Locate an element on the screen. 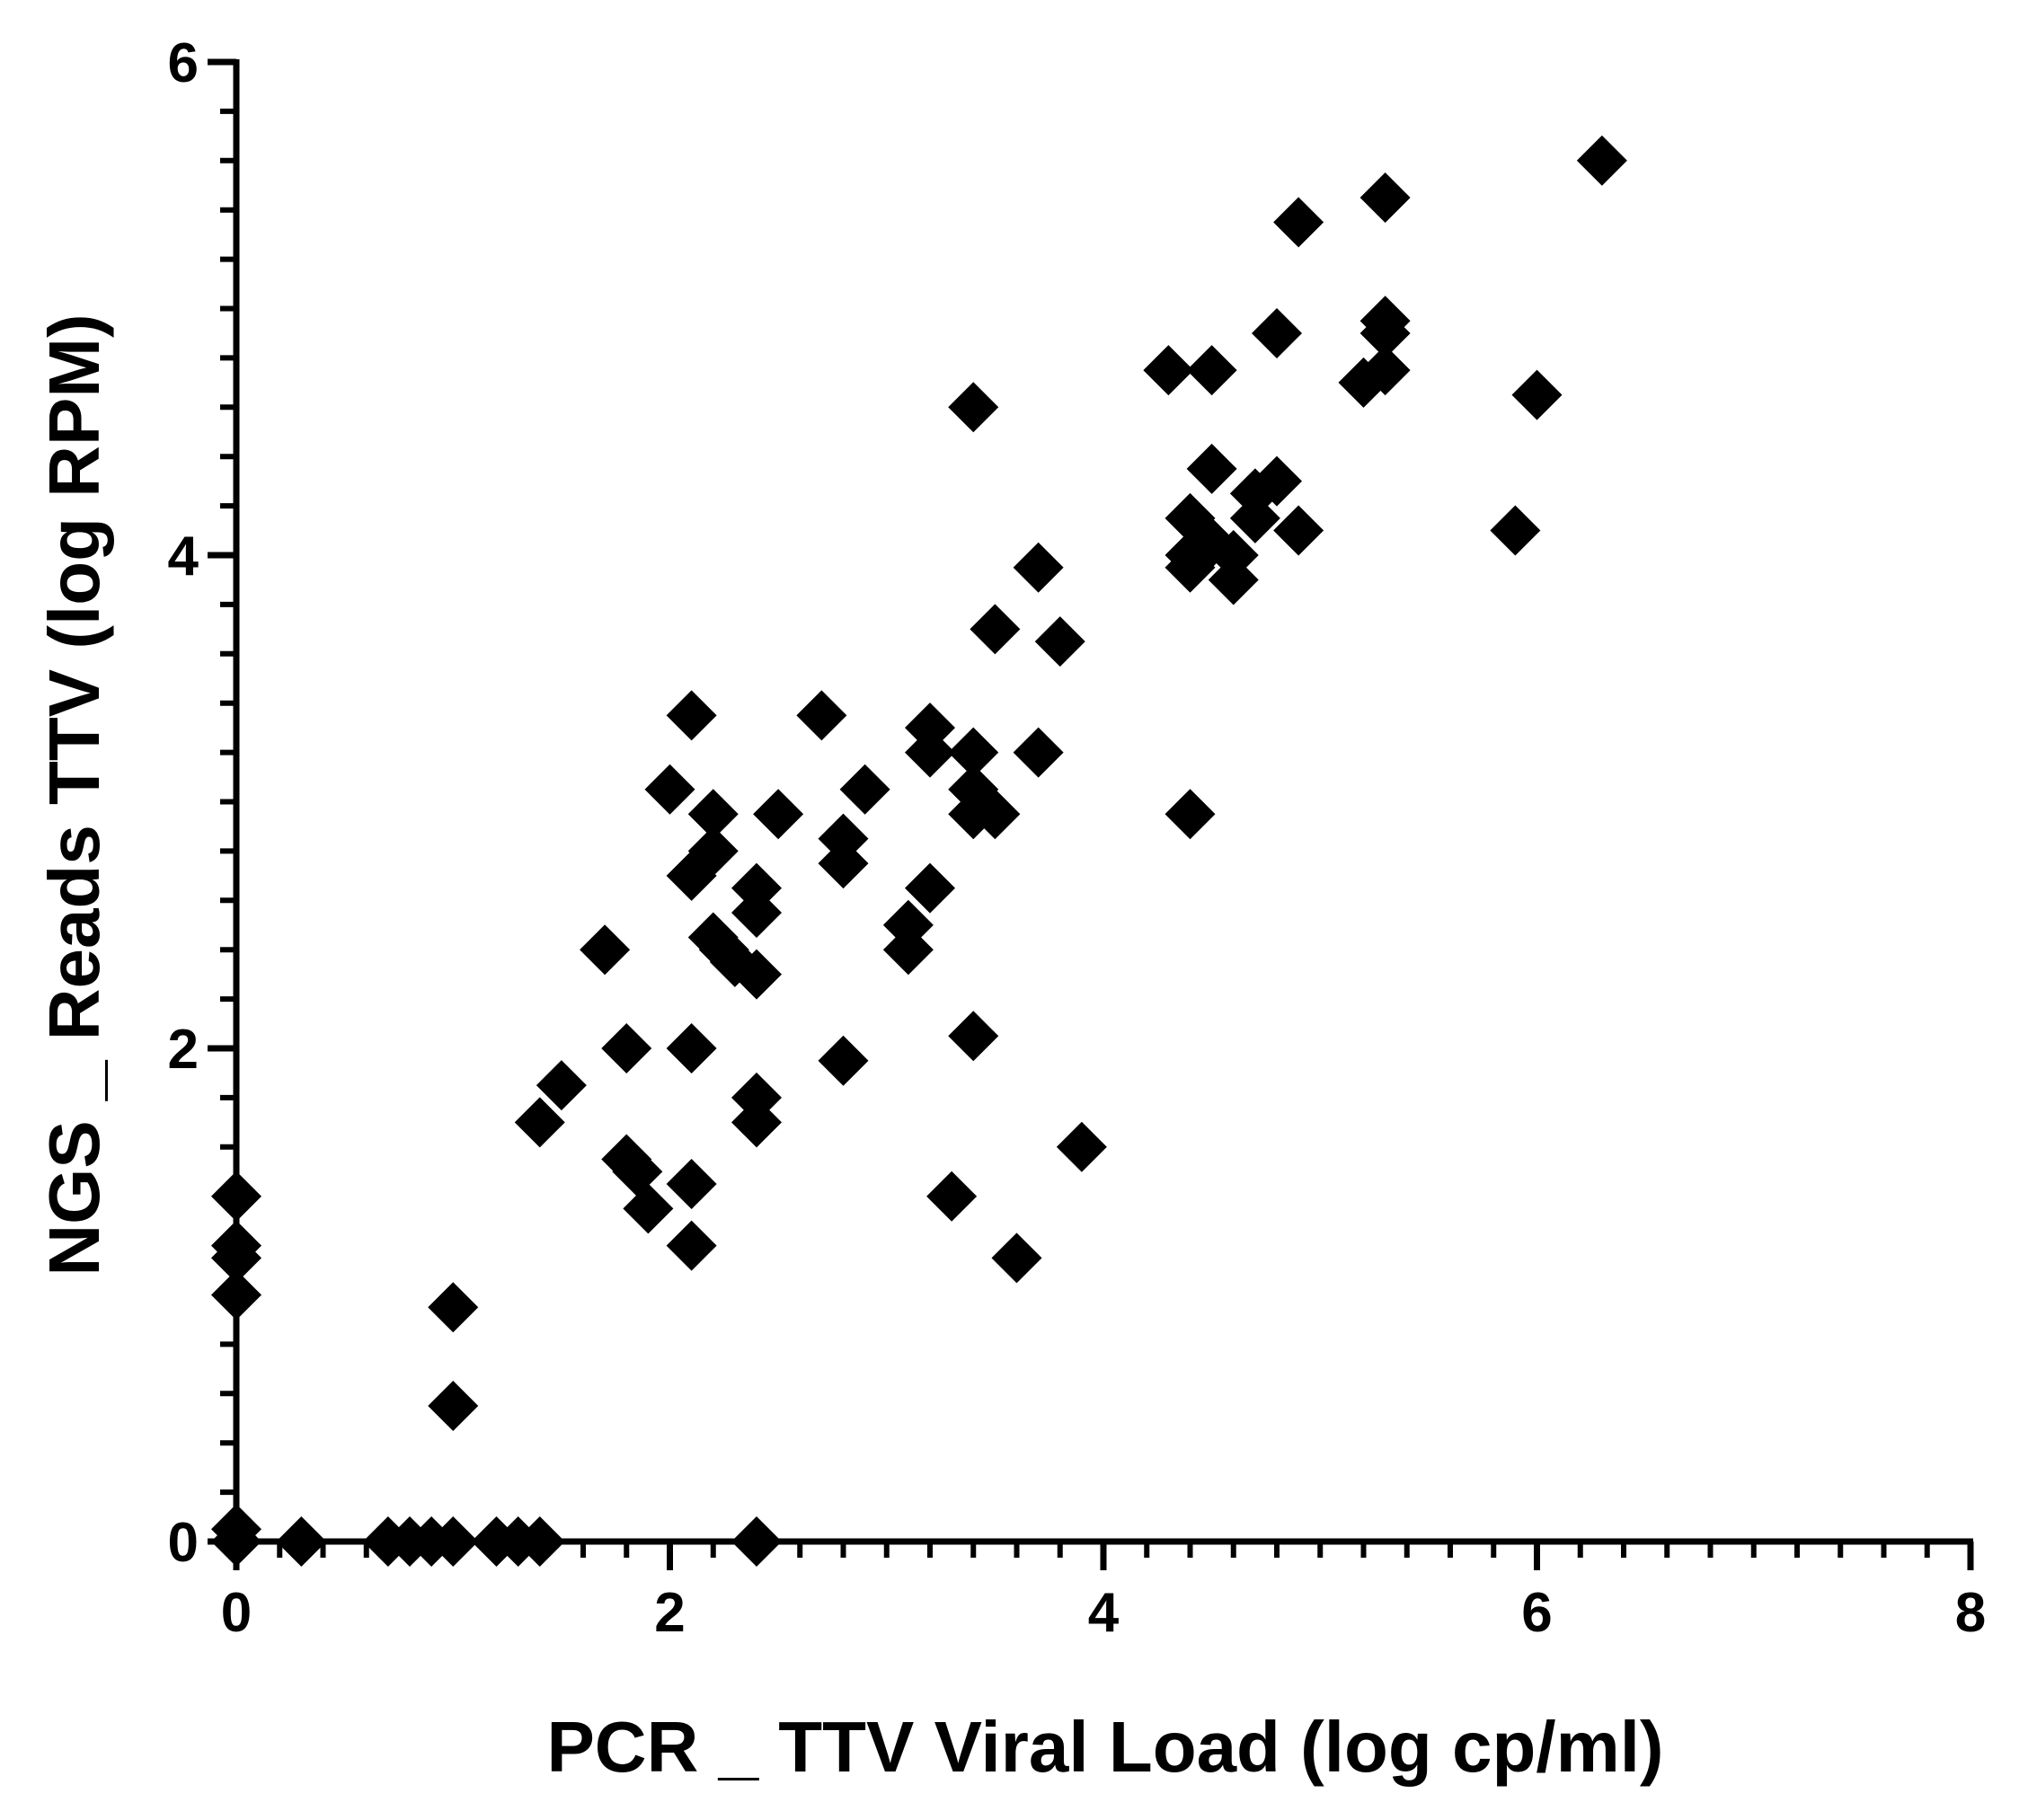 The width and height of the screenshot is (2028, 1820). y-axis-title: NGS _ Reads TTV (log RPM) is located at coordinates (74, 795).